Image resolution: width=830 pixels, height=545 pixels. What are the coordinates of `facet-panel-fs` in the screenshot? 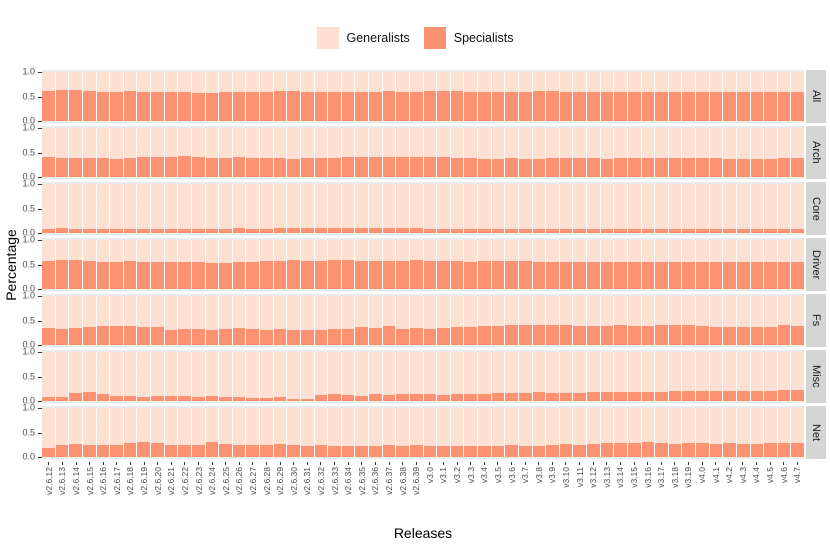 It's located at (423, 320).